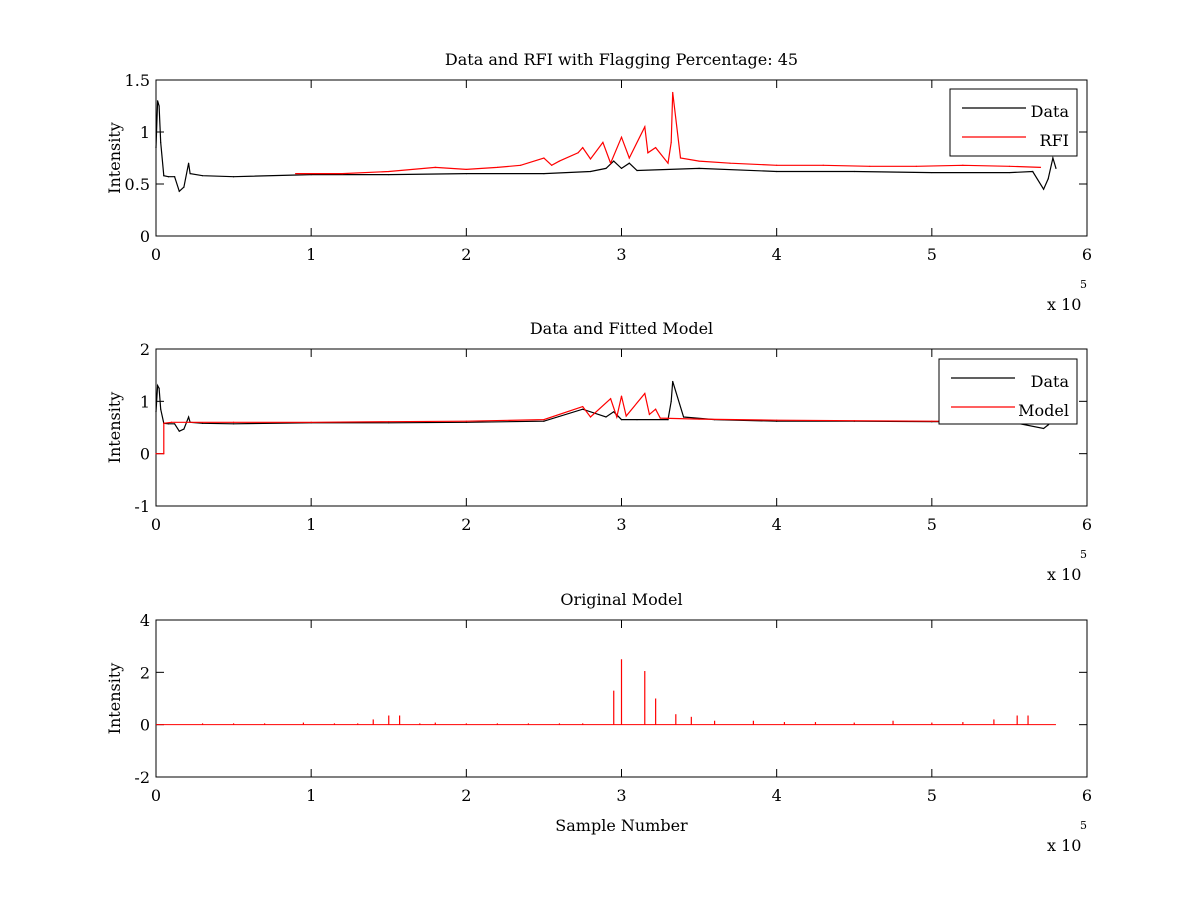 The height and width of the screenshot is (900, 1200). Describe the element at coordinates (1054, 140) in the screenshot. I see `legend-entry: RFI` at that location.